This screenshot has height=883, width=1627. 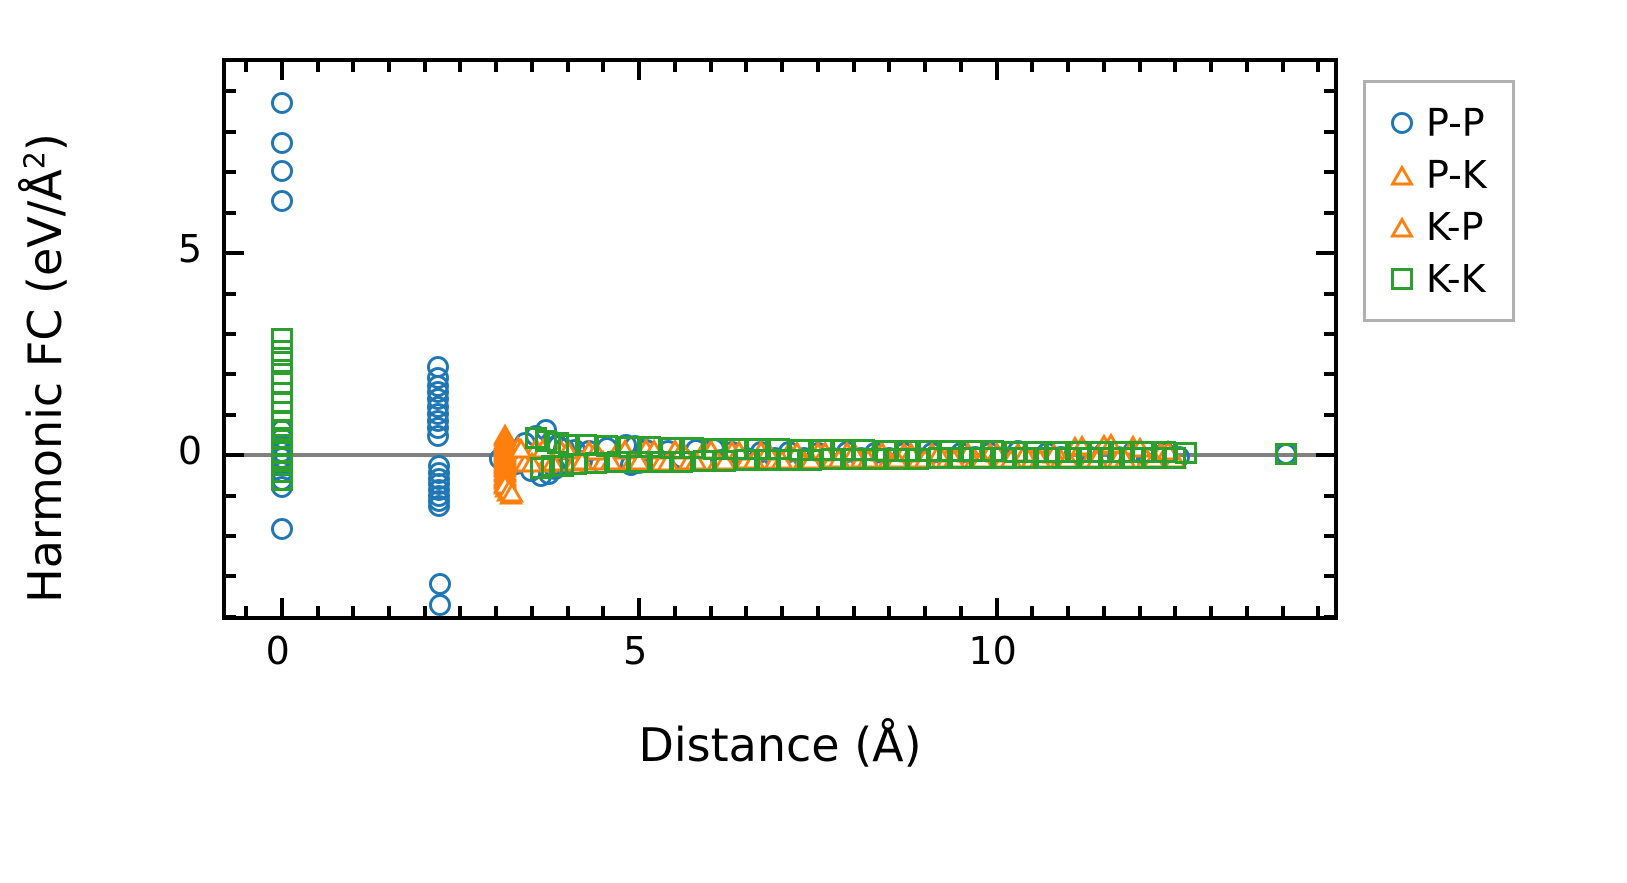 I want to click on legend: P-P P-K K-P K-K, so click(x=1439, y=201).